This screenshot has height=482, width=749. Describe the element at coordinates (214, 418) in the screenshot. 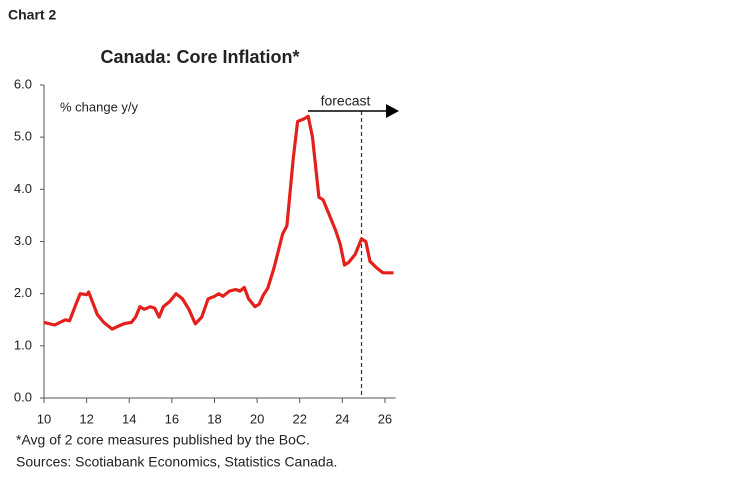

I see `x-tick-label: 18` at that location.